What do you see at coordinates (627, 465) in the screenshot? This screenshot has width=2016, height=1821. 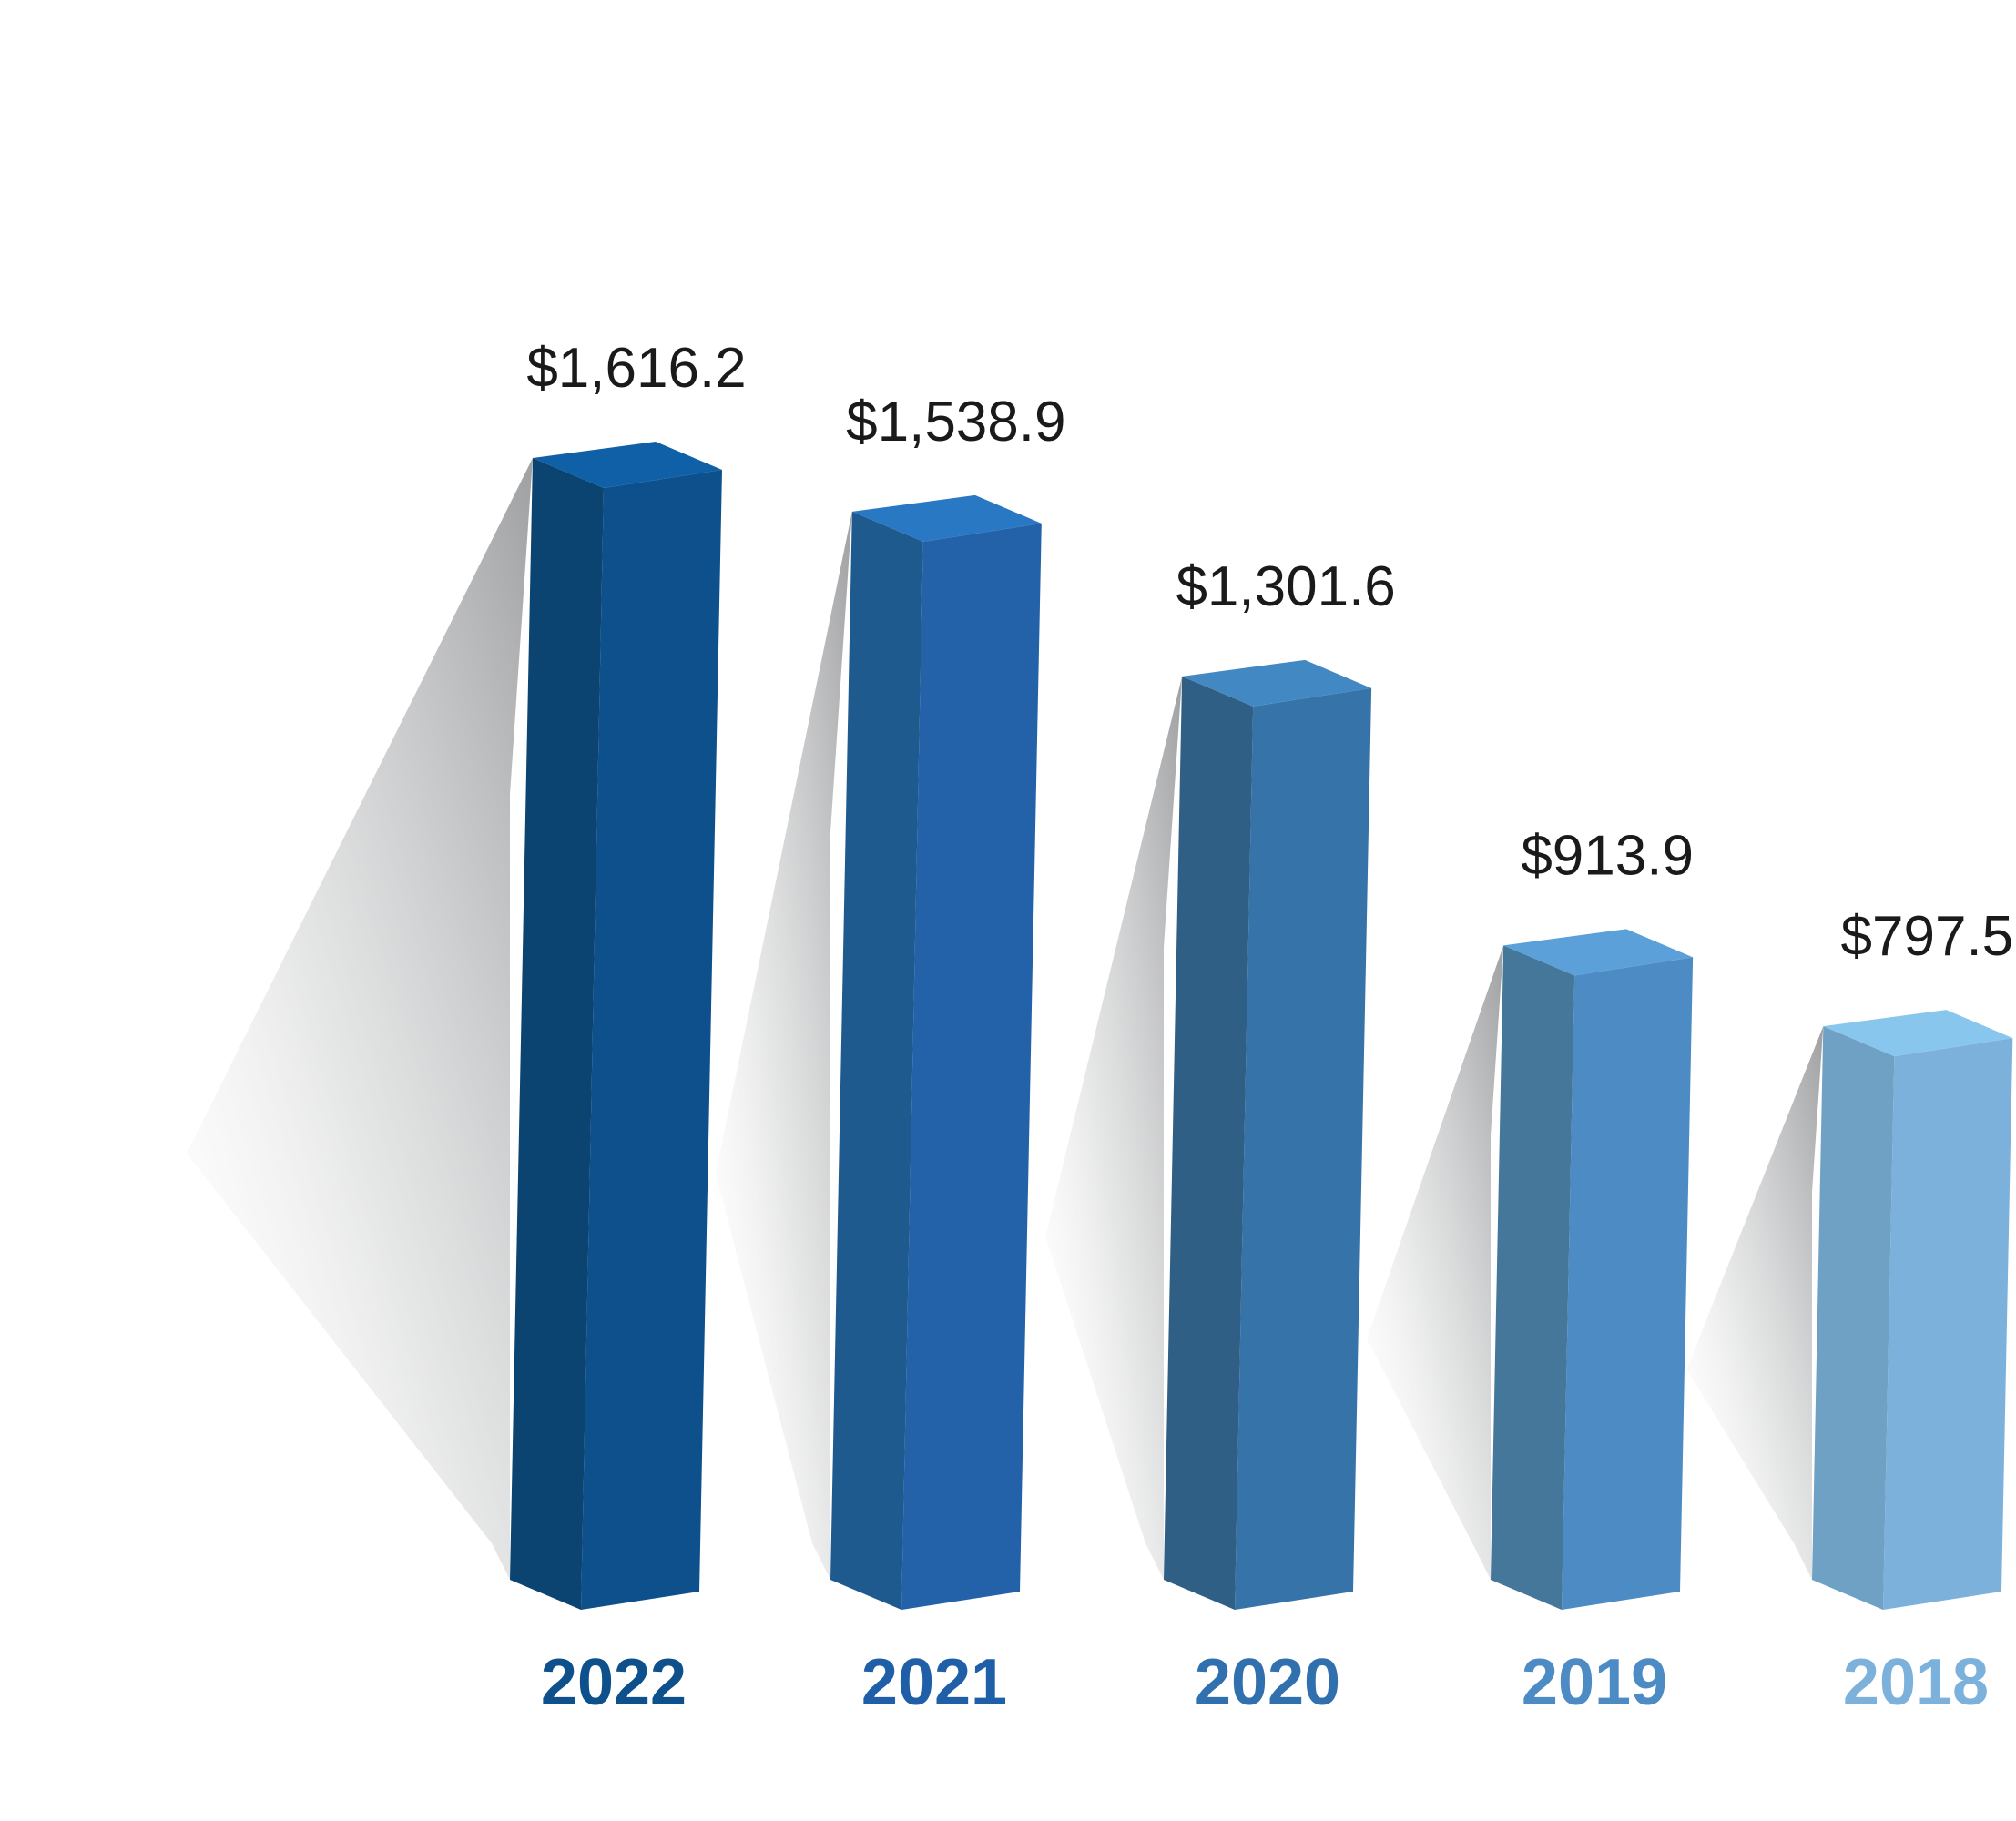 I see `bar-top-2022` at bounding box center [627, 465].